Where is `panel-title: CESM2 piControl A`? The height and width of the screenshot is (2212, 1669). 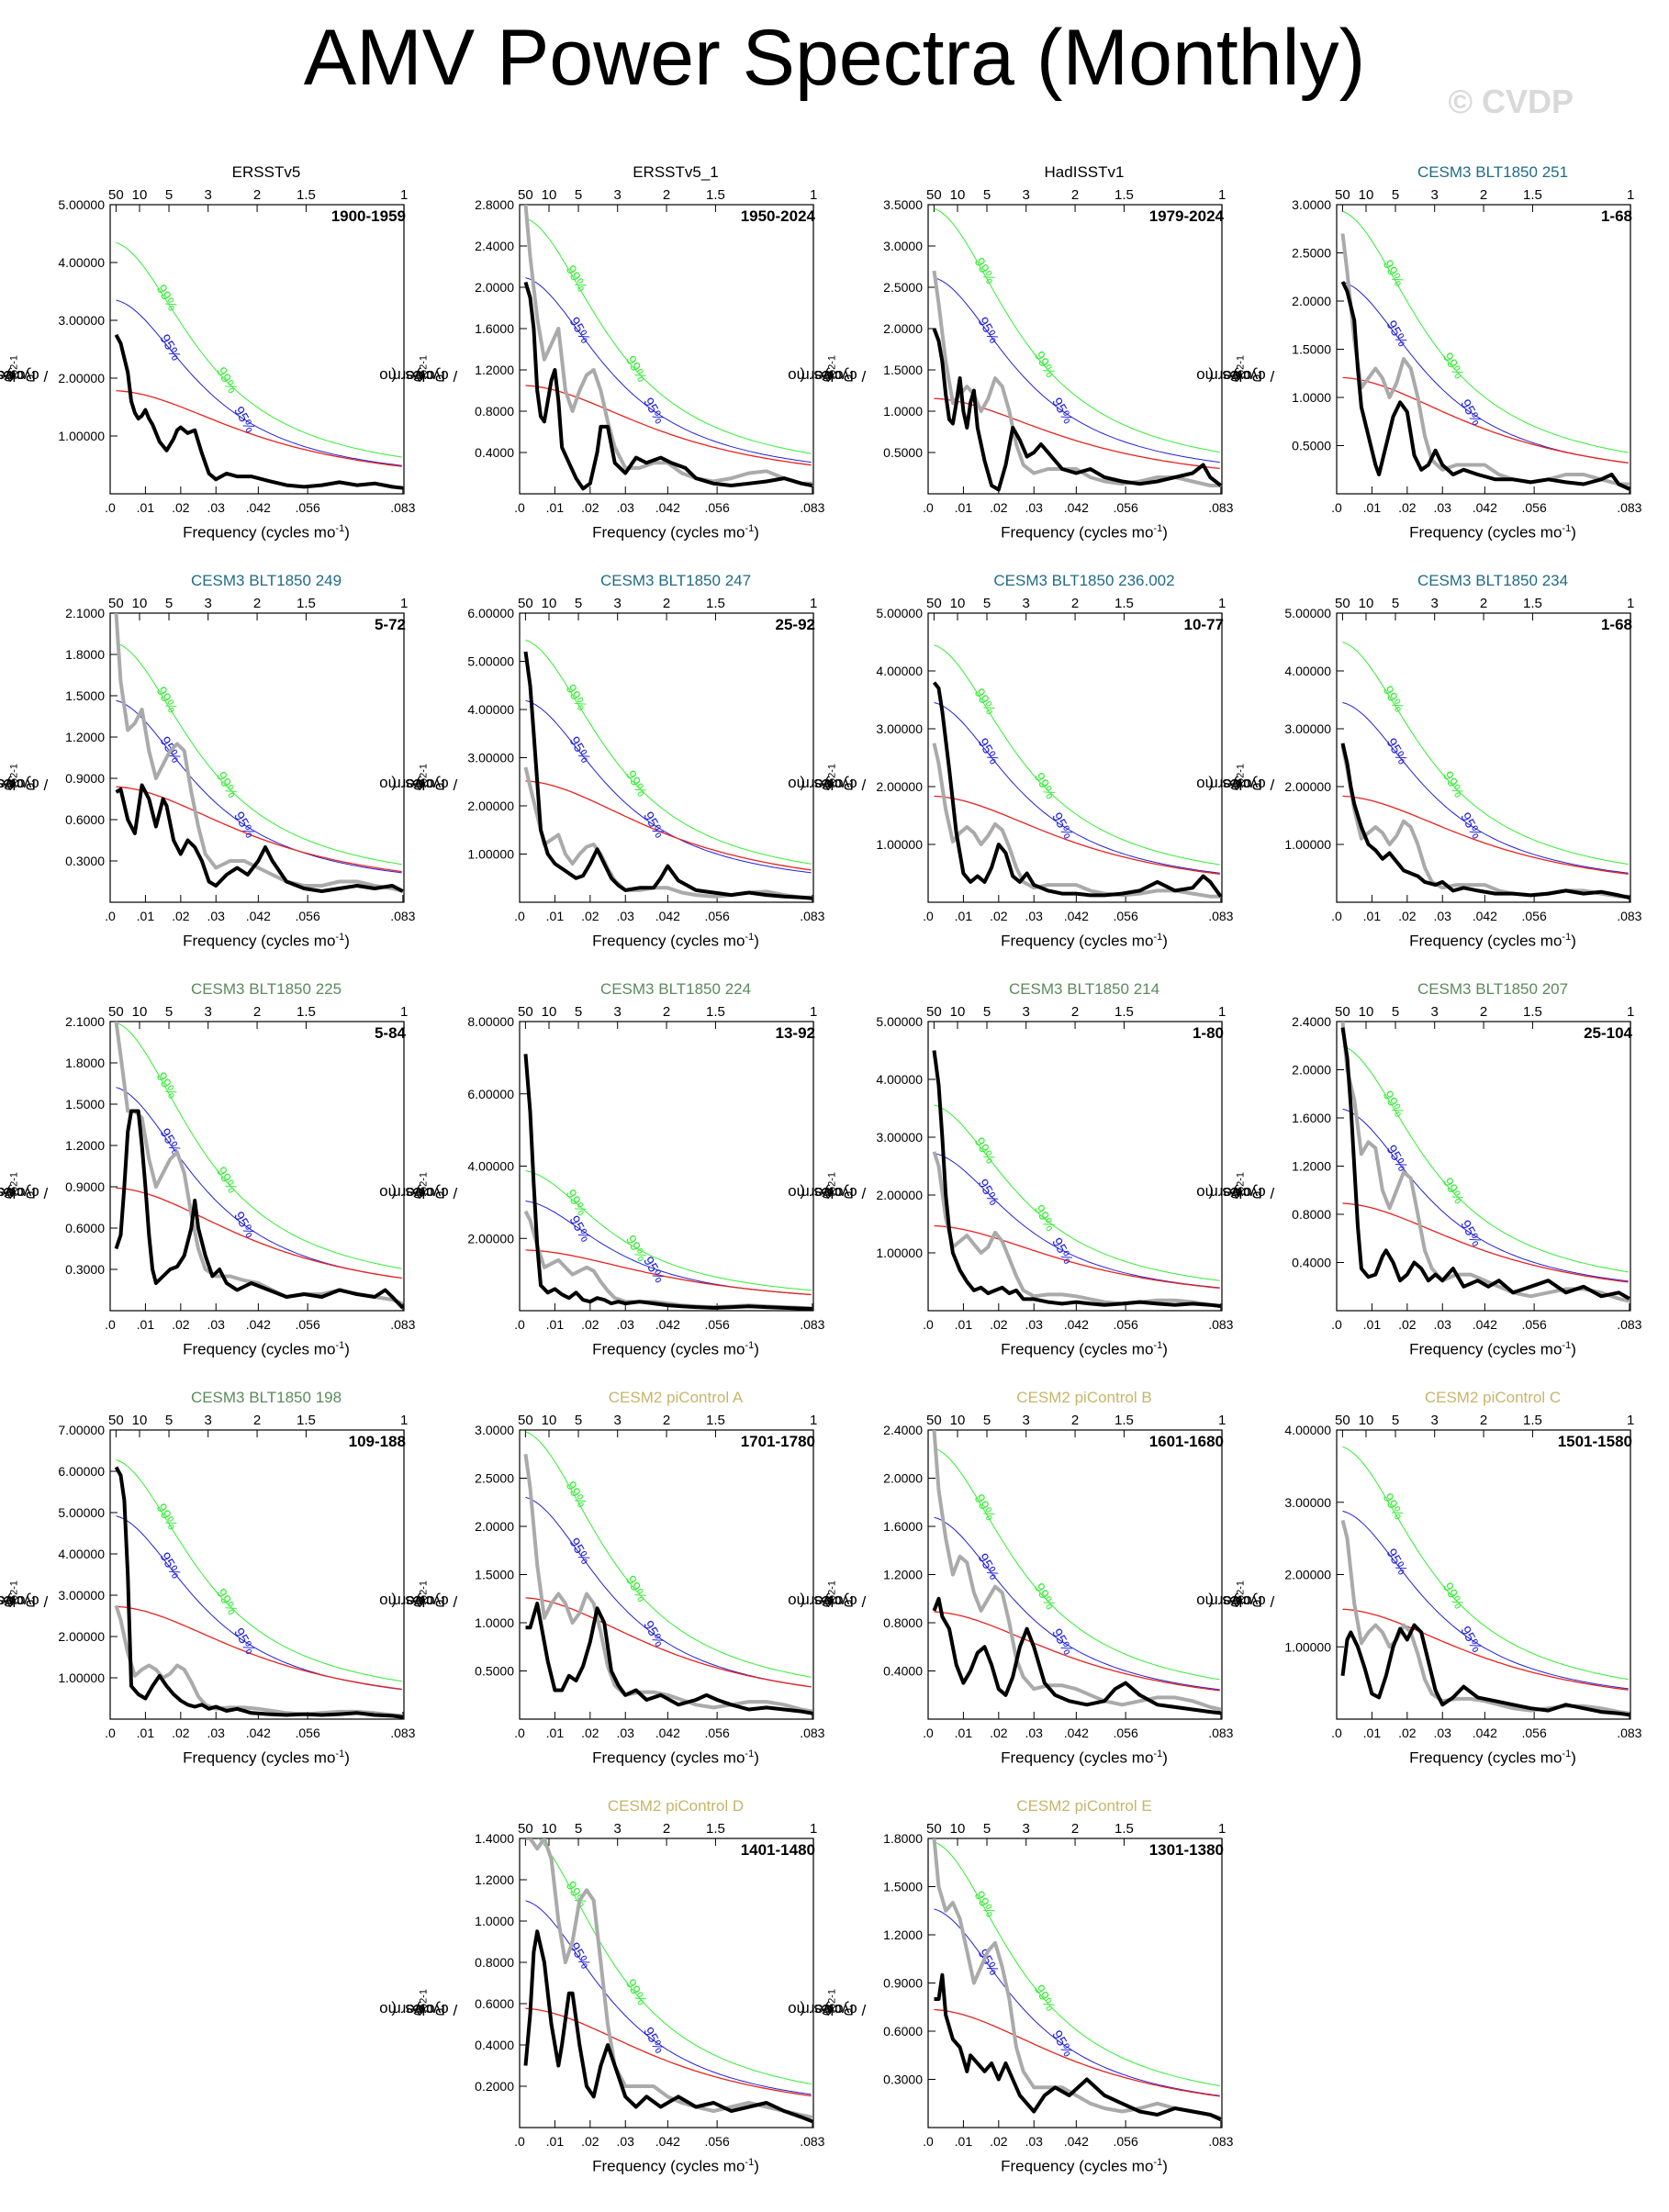
panel-title: CESM2 piControl A is located at coordinates (676, 1397).